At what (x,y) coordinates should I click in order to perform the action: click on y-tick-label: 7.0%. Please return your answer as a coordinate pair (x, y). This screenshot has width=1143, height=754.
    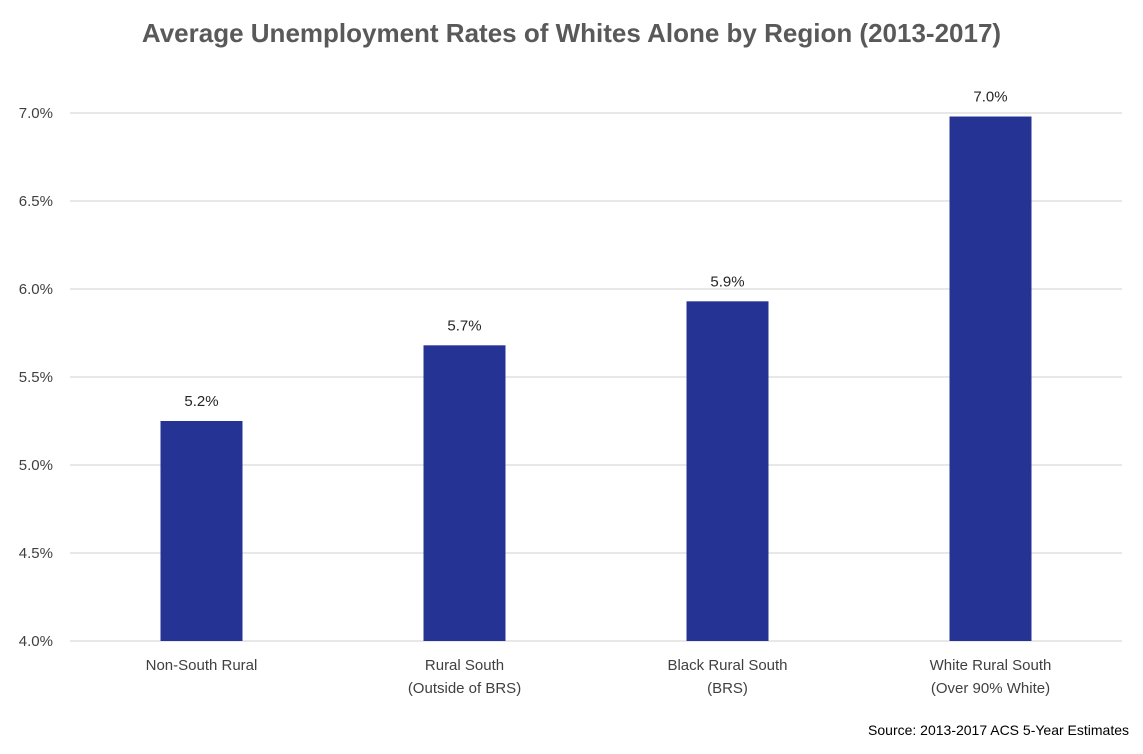
    Looking at the image, I should click on (36, 113).